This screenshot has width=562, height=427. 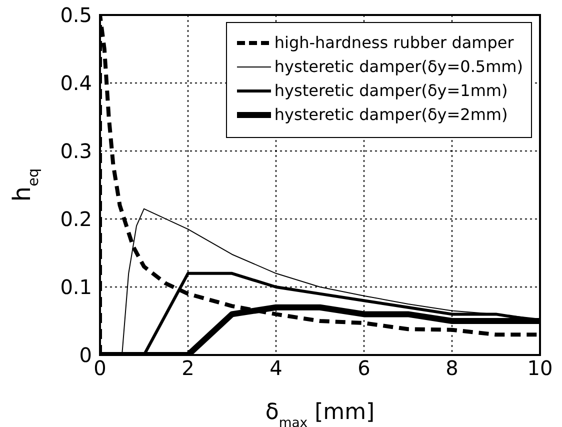 I want to click on y-tick-label: 0.2, so click(x=76, y=219).